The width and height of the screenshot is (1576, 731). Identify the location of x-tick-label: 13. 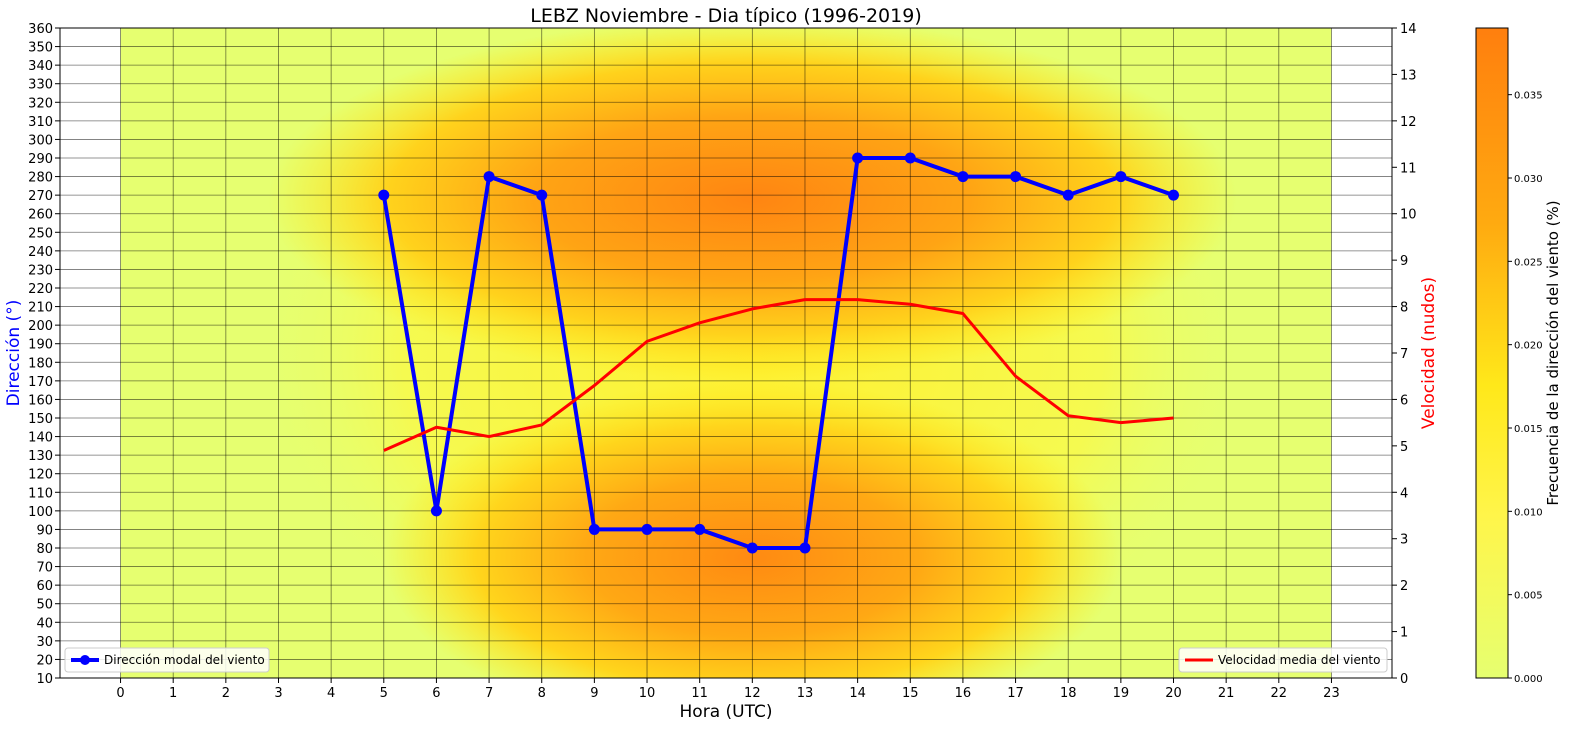
(805, 693).